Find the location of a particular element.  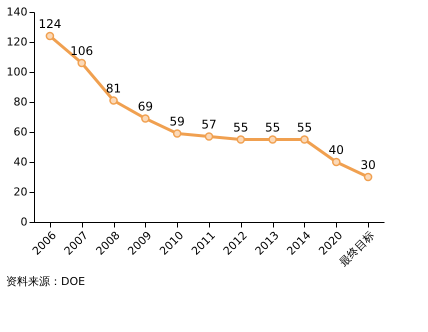

y-tick-label: 60 is located at coordinates (21, 132).